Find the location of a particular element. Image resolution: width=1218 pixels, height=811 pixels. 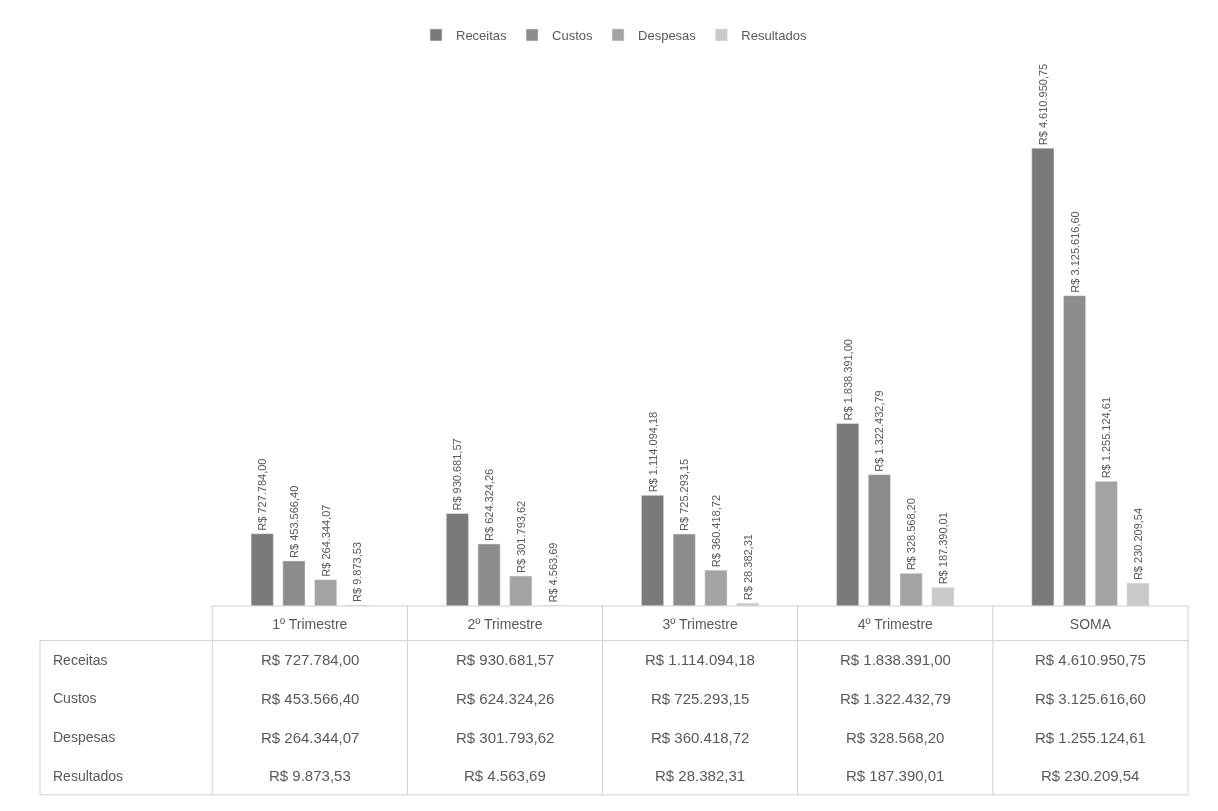

text: R$ 328.568,20 is located at coordinates (911, 534).